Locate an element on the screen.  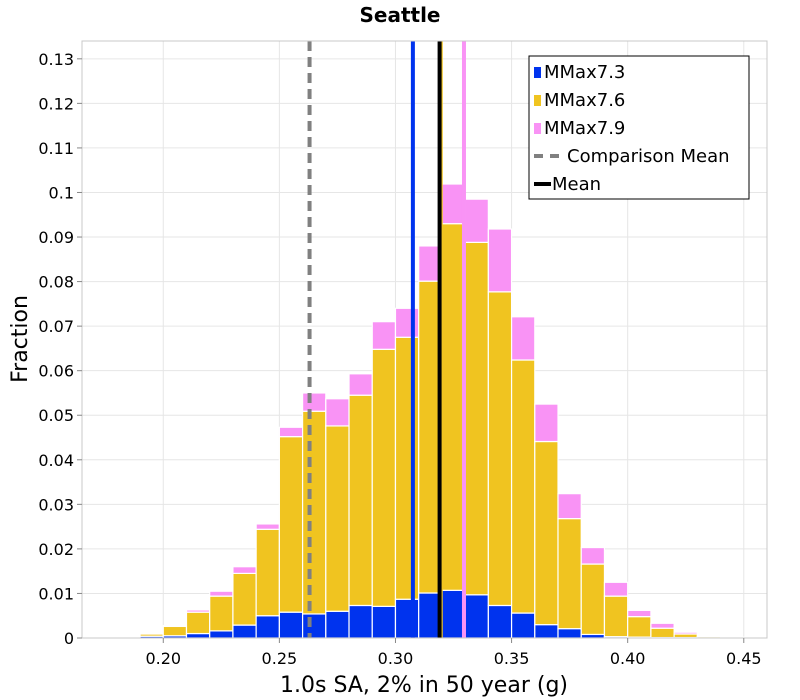
y-tick-label: 0.08 is located at coordinates (56, 282).